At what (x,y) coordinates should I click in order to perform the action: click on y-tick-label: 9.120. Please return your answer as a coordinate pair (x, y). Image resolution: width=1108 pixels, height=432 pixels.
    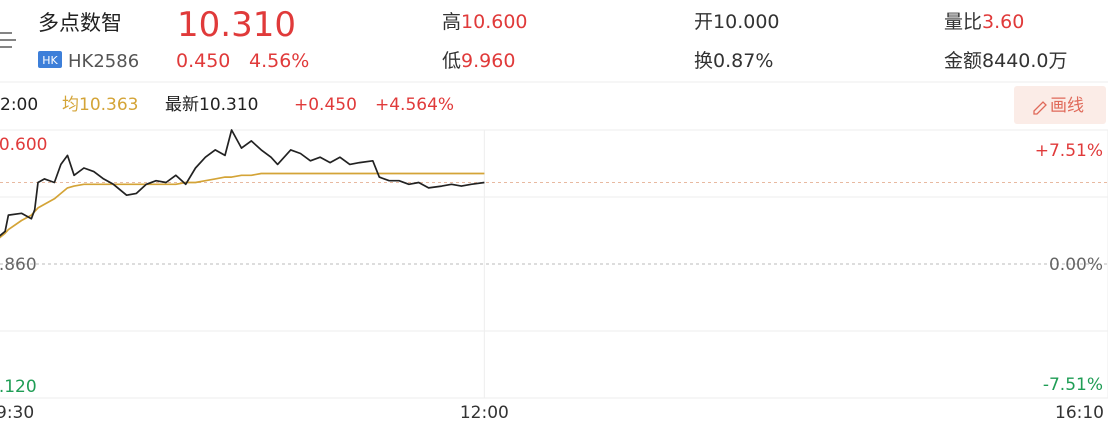
    Looking at the image, I should click on (18, 387).